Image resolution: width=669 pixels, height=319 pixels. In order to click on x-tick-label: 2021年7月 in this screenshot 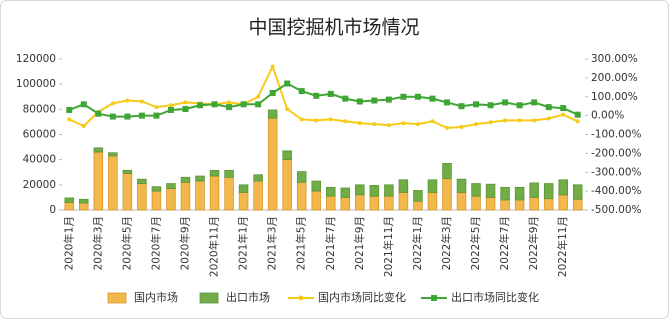, I will do `click(330, 243)`.